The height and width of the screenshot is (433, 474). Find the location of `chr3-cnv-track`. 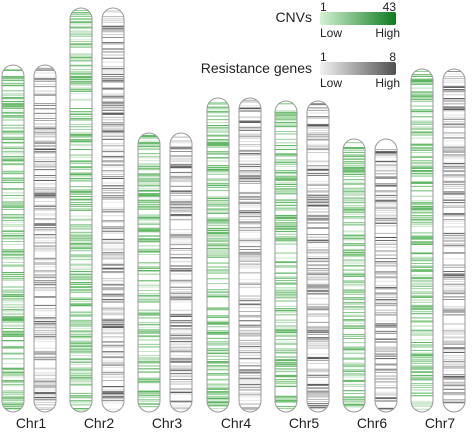

chr3-cnv-track is located at coordinates (149, 272).